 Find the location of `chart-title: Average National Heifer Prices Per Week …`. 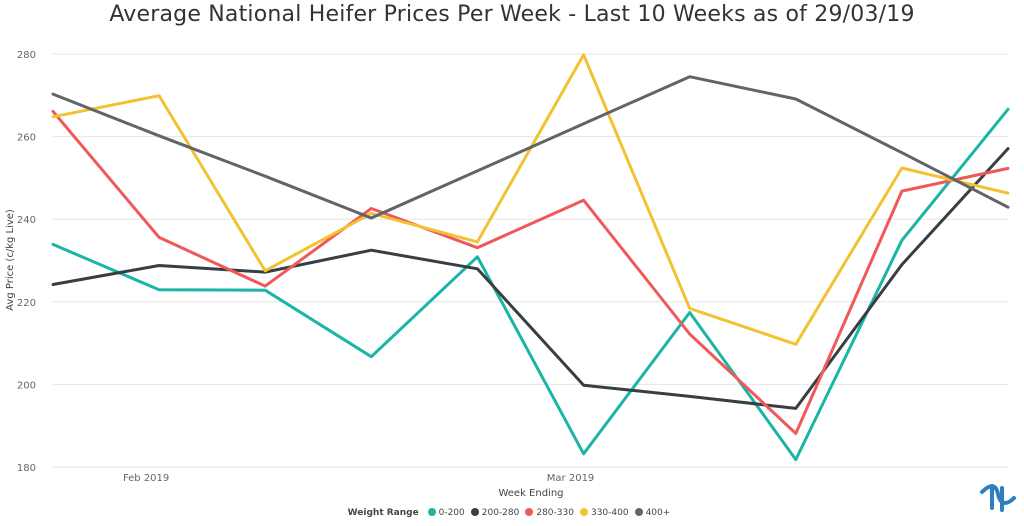

chart-title: Average National Heifer Prices Per Week … is located at coordinates (512, 14).